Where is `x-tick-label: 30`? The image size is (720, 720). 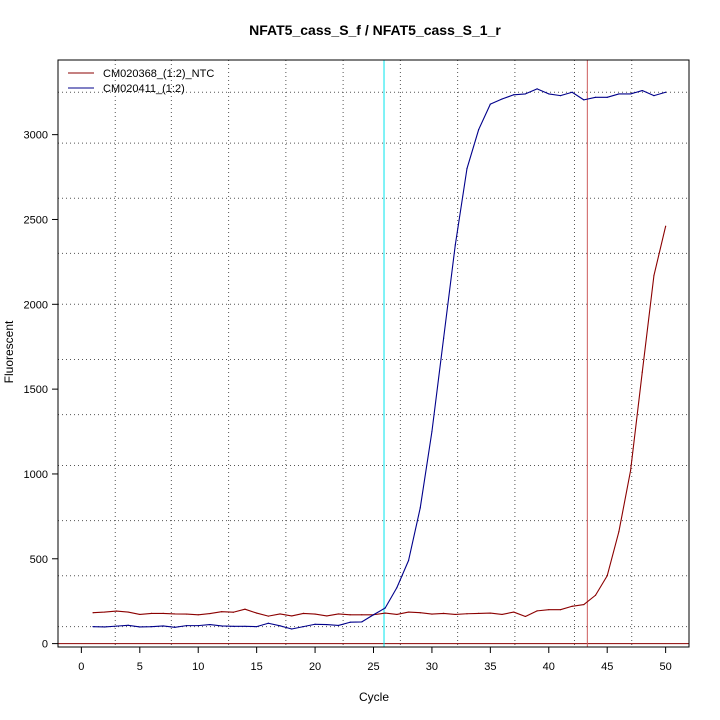 x-tick-label: 30 is located at coordinates (432, 667).